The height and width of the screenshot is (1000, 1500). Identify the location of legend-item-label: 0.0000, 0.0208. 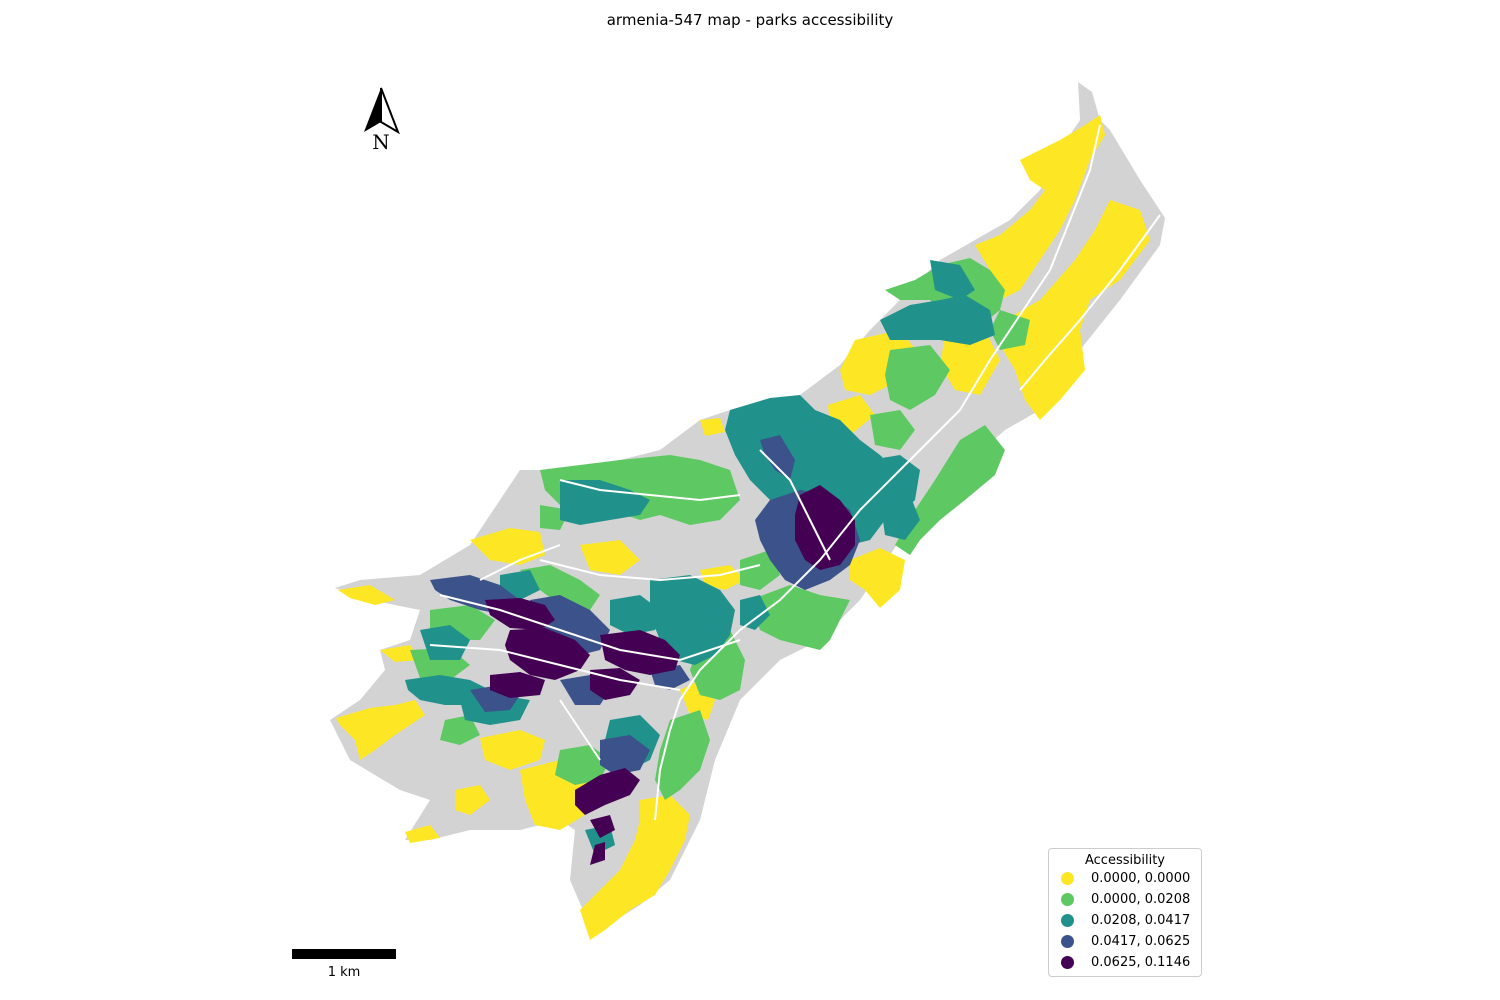
(1141, 899).